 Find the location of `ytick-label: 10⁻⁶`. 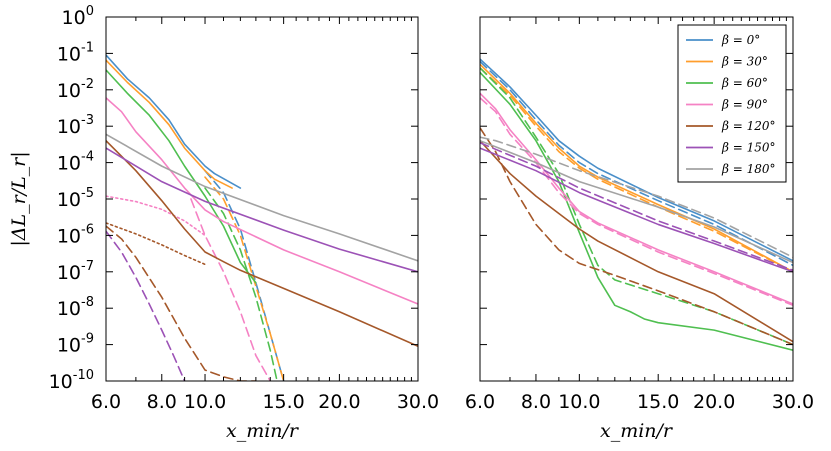

ytick-label: 10⁻⁶ is located at coordinates (75, 234).